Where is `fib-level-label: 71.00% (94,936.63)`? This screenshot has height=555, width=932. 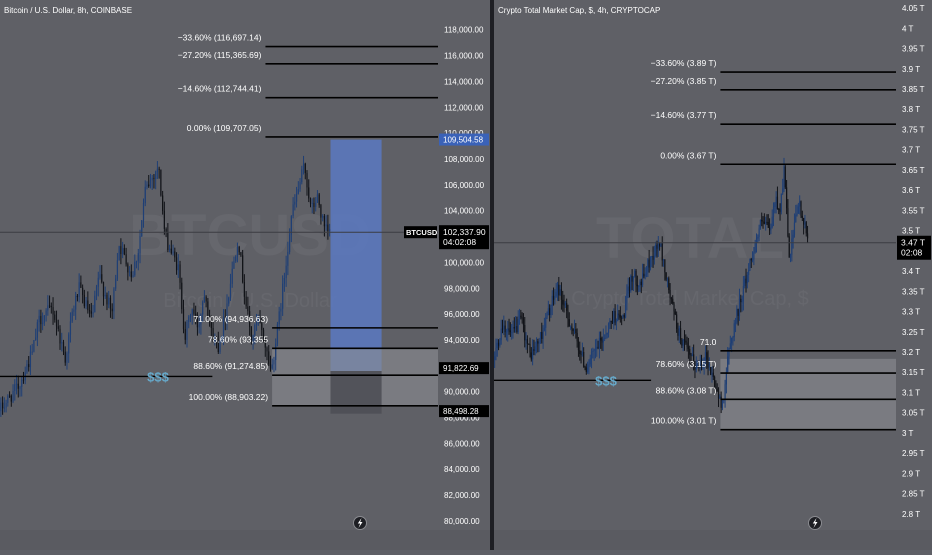 fib-level-label: 71.00% (94,936.63) is located at coordinates (230, 319).